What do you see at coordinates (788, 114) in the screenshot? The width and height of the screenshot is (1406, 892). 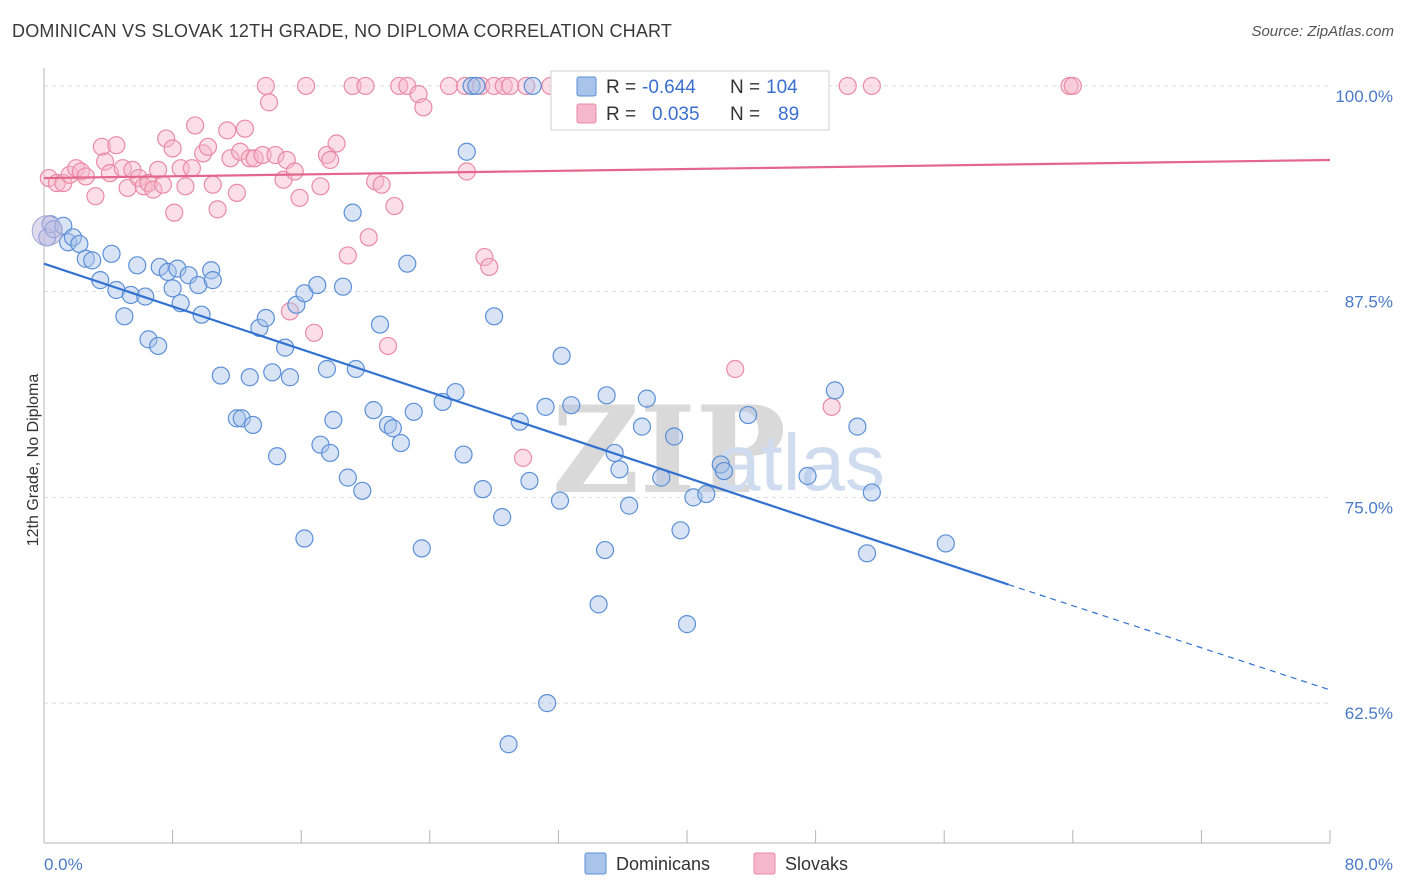 I see `legend-n-value-slovaks: 89` at bounding box center [788, 114].